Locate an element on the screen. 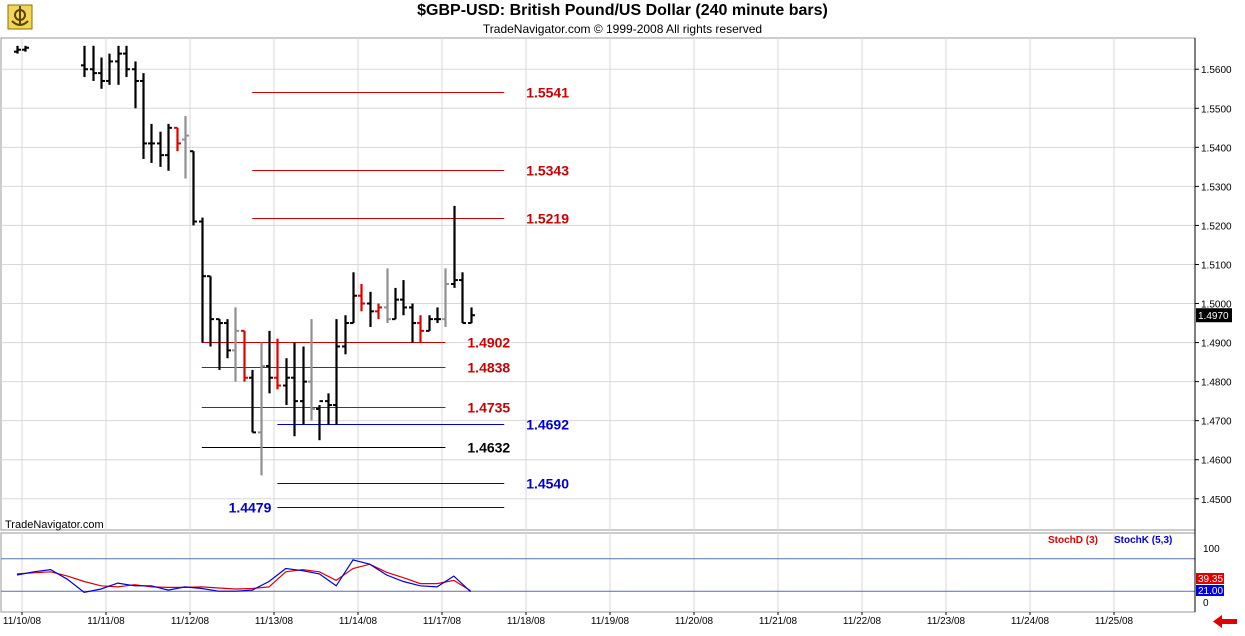 The image size is (1245, 636). level-label: 1.4735 is located at coordinates (488, 408).